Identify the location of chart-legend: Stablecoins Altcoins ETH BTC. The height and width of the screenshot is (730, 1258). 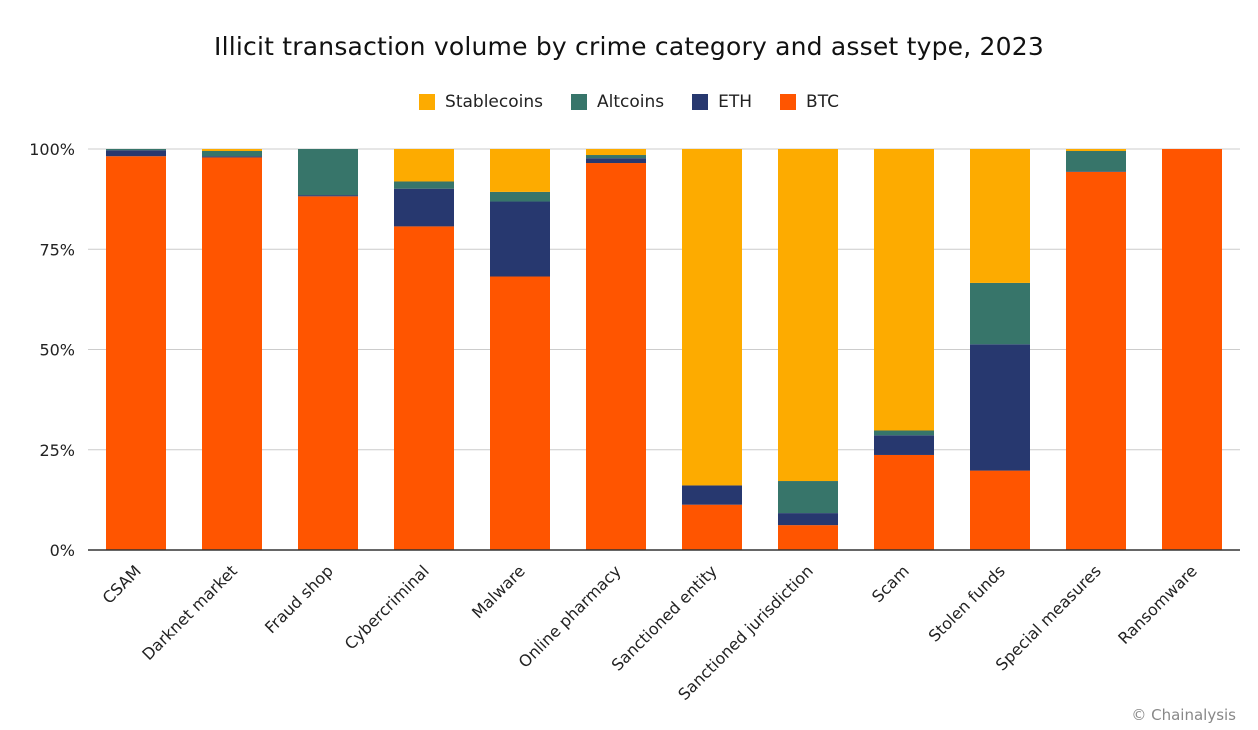
(629, 102).